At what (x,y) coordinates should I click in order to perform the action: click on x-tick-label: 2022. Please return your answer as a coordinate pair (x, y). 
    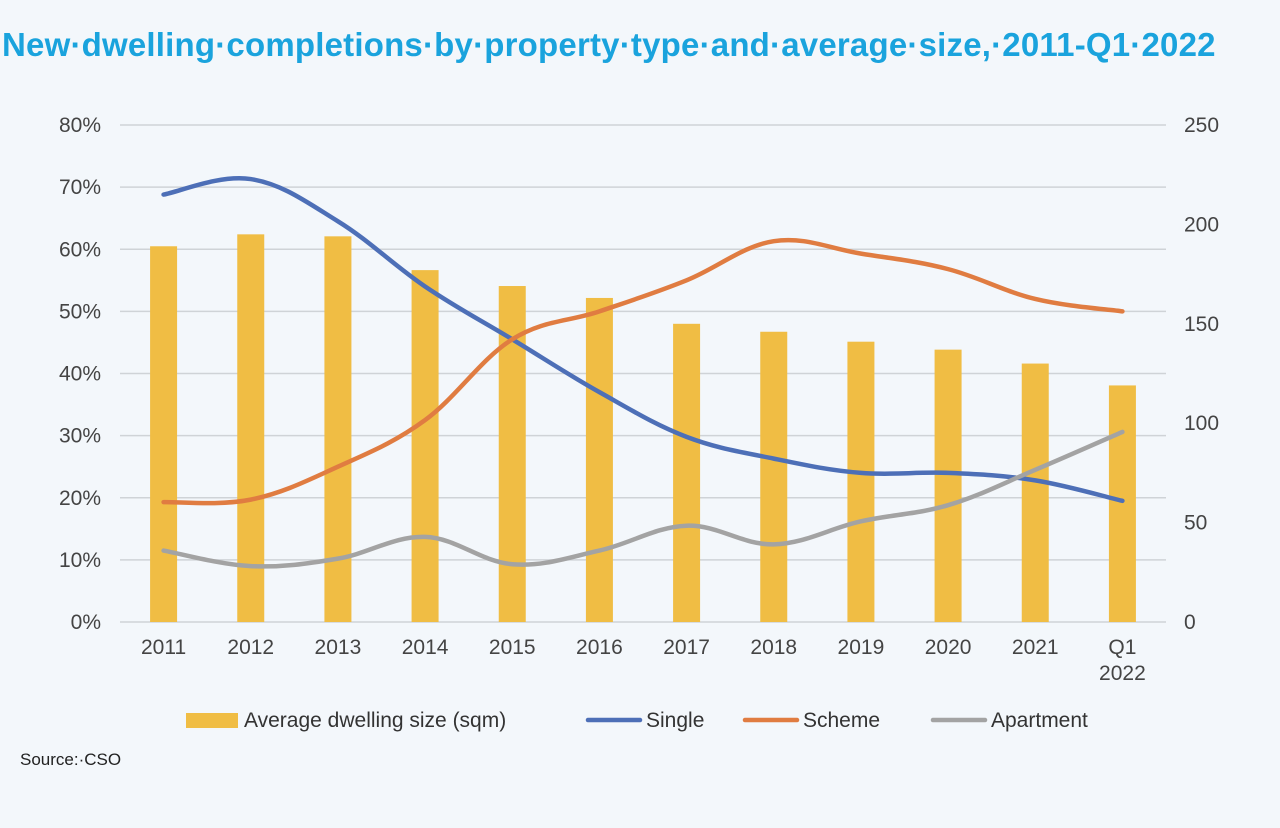
    Looking at the image, I should click on (1122, 673).